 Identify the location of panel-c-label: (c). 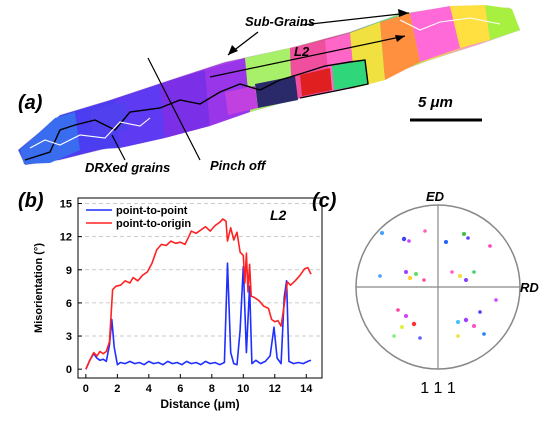
(324, 201).